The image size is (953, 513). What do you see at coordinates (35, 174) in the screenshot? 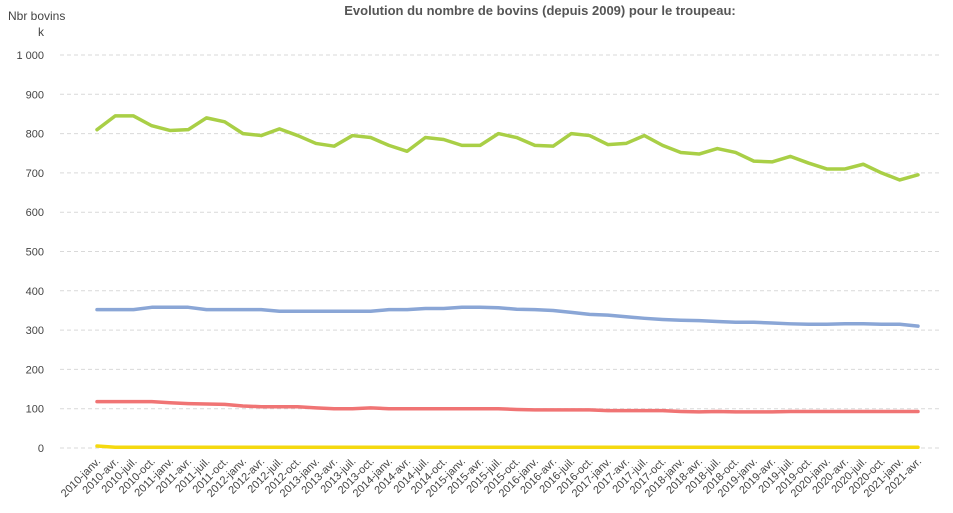
I see `y-tick-label: 700` at bounding box center [35, 174].